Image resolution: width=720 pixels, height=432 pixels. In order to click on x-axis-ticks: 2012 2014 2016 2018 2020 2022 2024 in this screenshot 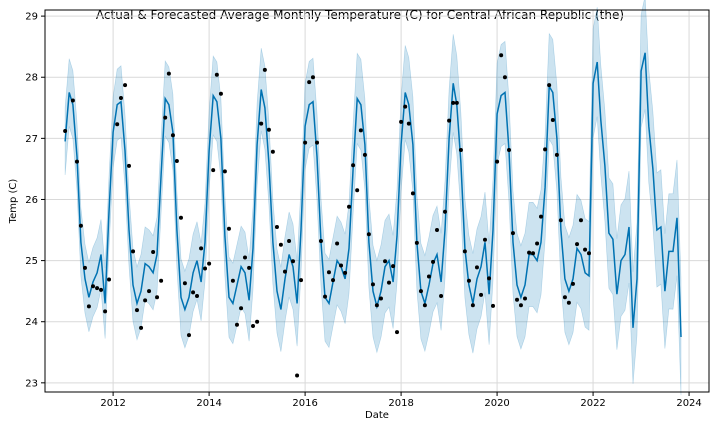, I will do `click(401, 400)`.